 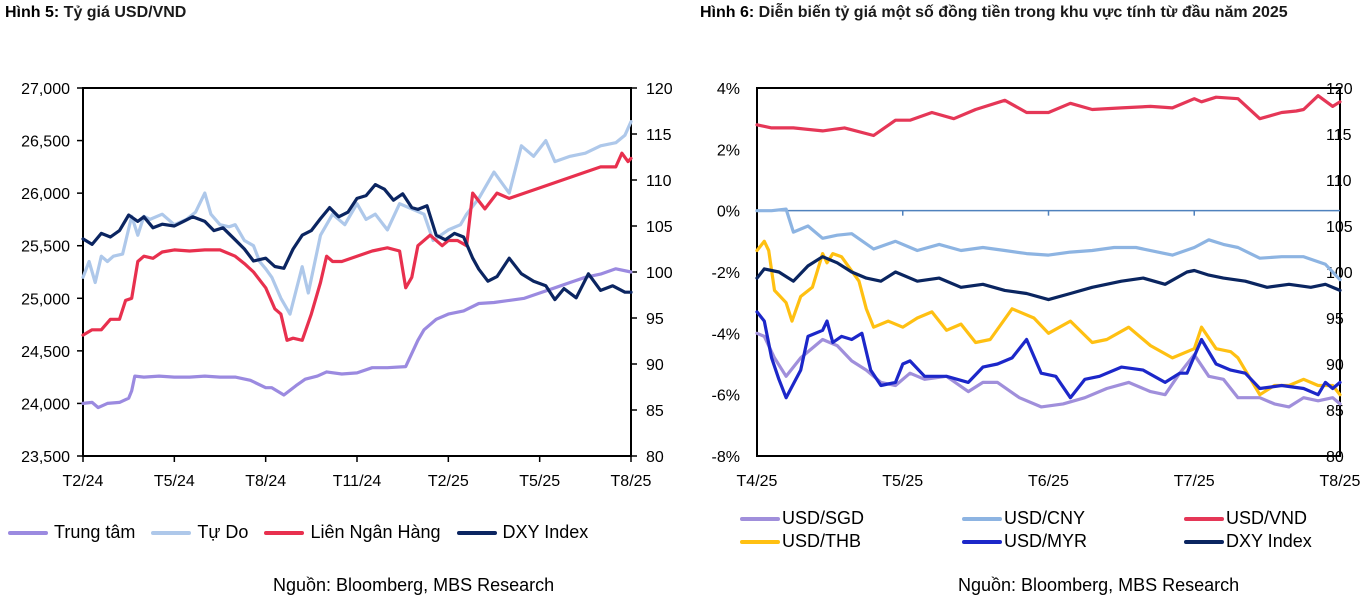 I want to click on legend-item-usd-myr: USD/MYR, so click(x=1073, y=541).